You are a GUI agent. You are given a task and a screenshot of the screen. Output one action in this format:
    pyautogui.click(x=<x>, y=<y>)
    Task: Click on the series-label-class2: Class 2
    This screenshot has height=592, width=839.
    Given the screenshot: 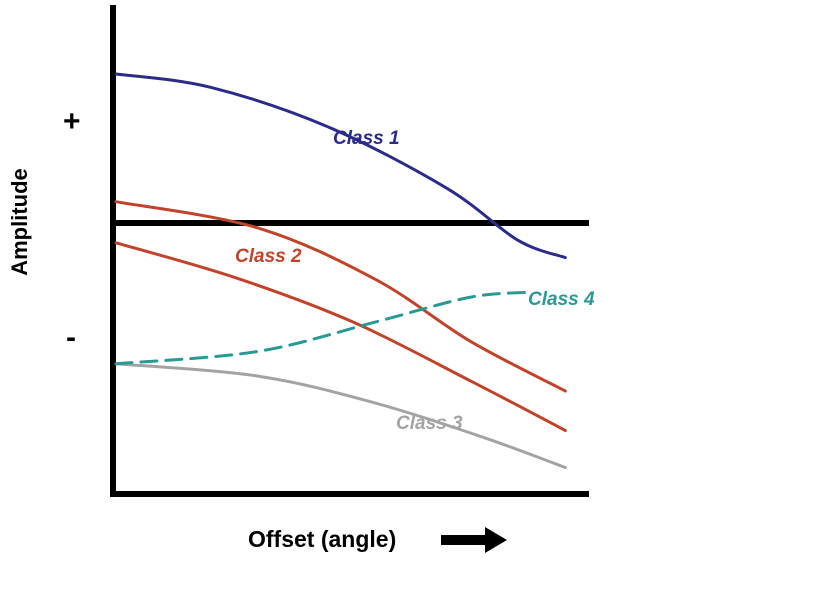 What is the action you would take?
    pyautogui.click(x=268, y=256)
    